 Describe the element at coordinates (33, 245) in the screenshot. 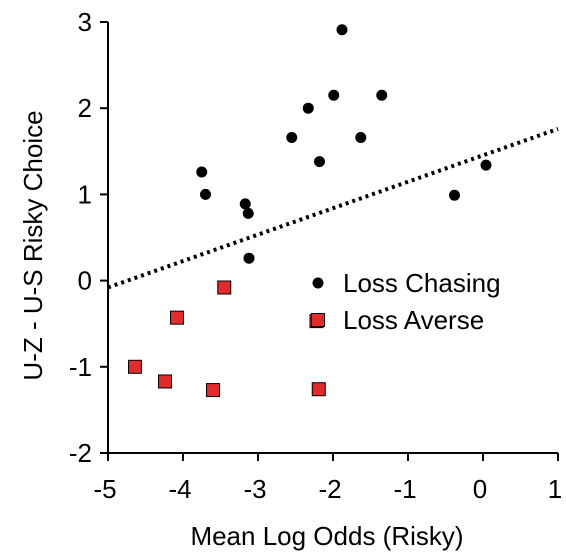

I see `y-axis-title: U-Z - U-S Risky Choice` at that location.